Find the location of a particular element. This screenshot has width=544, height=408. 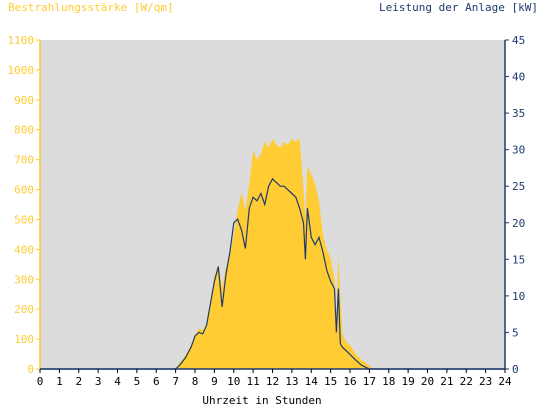

left-tick-label: 600 is located at coordinates (24, 190).